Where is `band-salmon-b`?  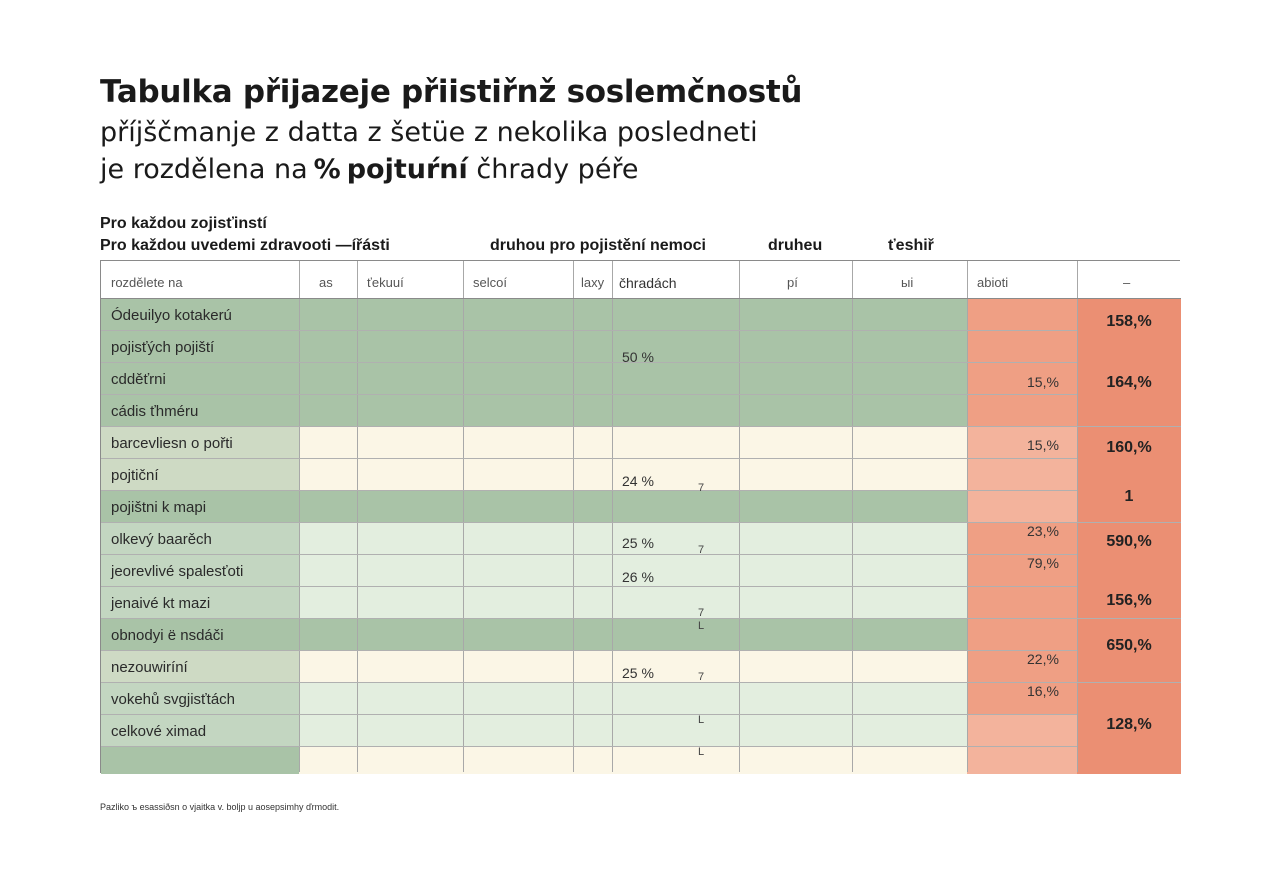
band-salmon-b is located at coordinates (1129, 536).